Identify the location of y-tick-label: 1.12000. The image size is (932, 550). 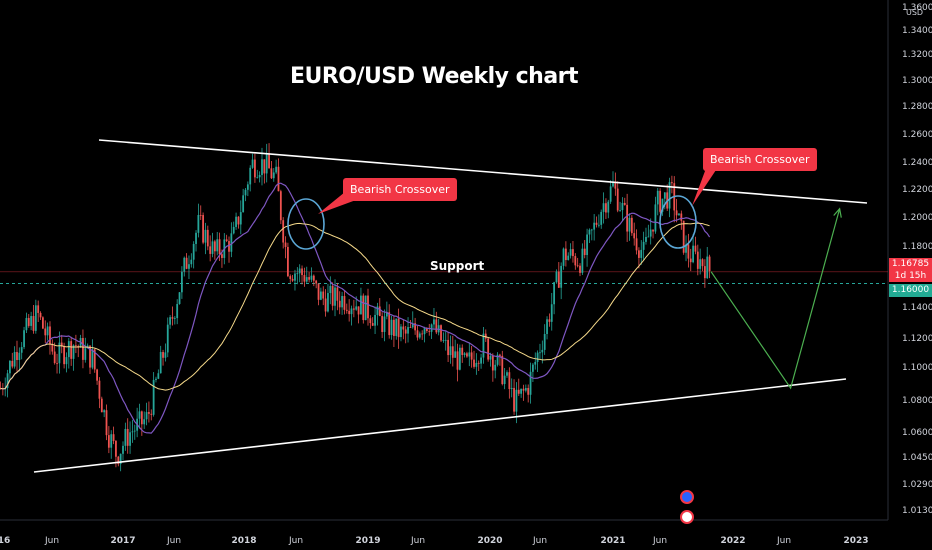
(917, 339).